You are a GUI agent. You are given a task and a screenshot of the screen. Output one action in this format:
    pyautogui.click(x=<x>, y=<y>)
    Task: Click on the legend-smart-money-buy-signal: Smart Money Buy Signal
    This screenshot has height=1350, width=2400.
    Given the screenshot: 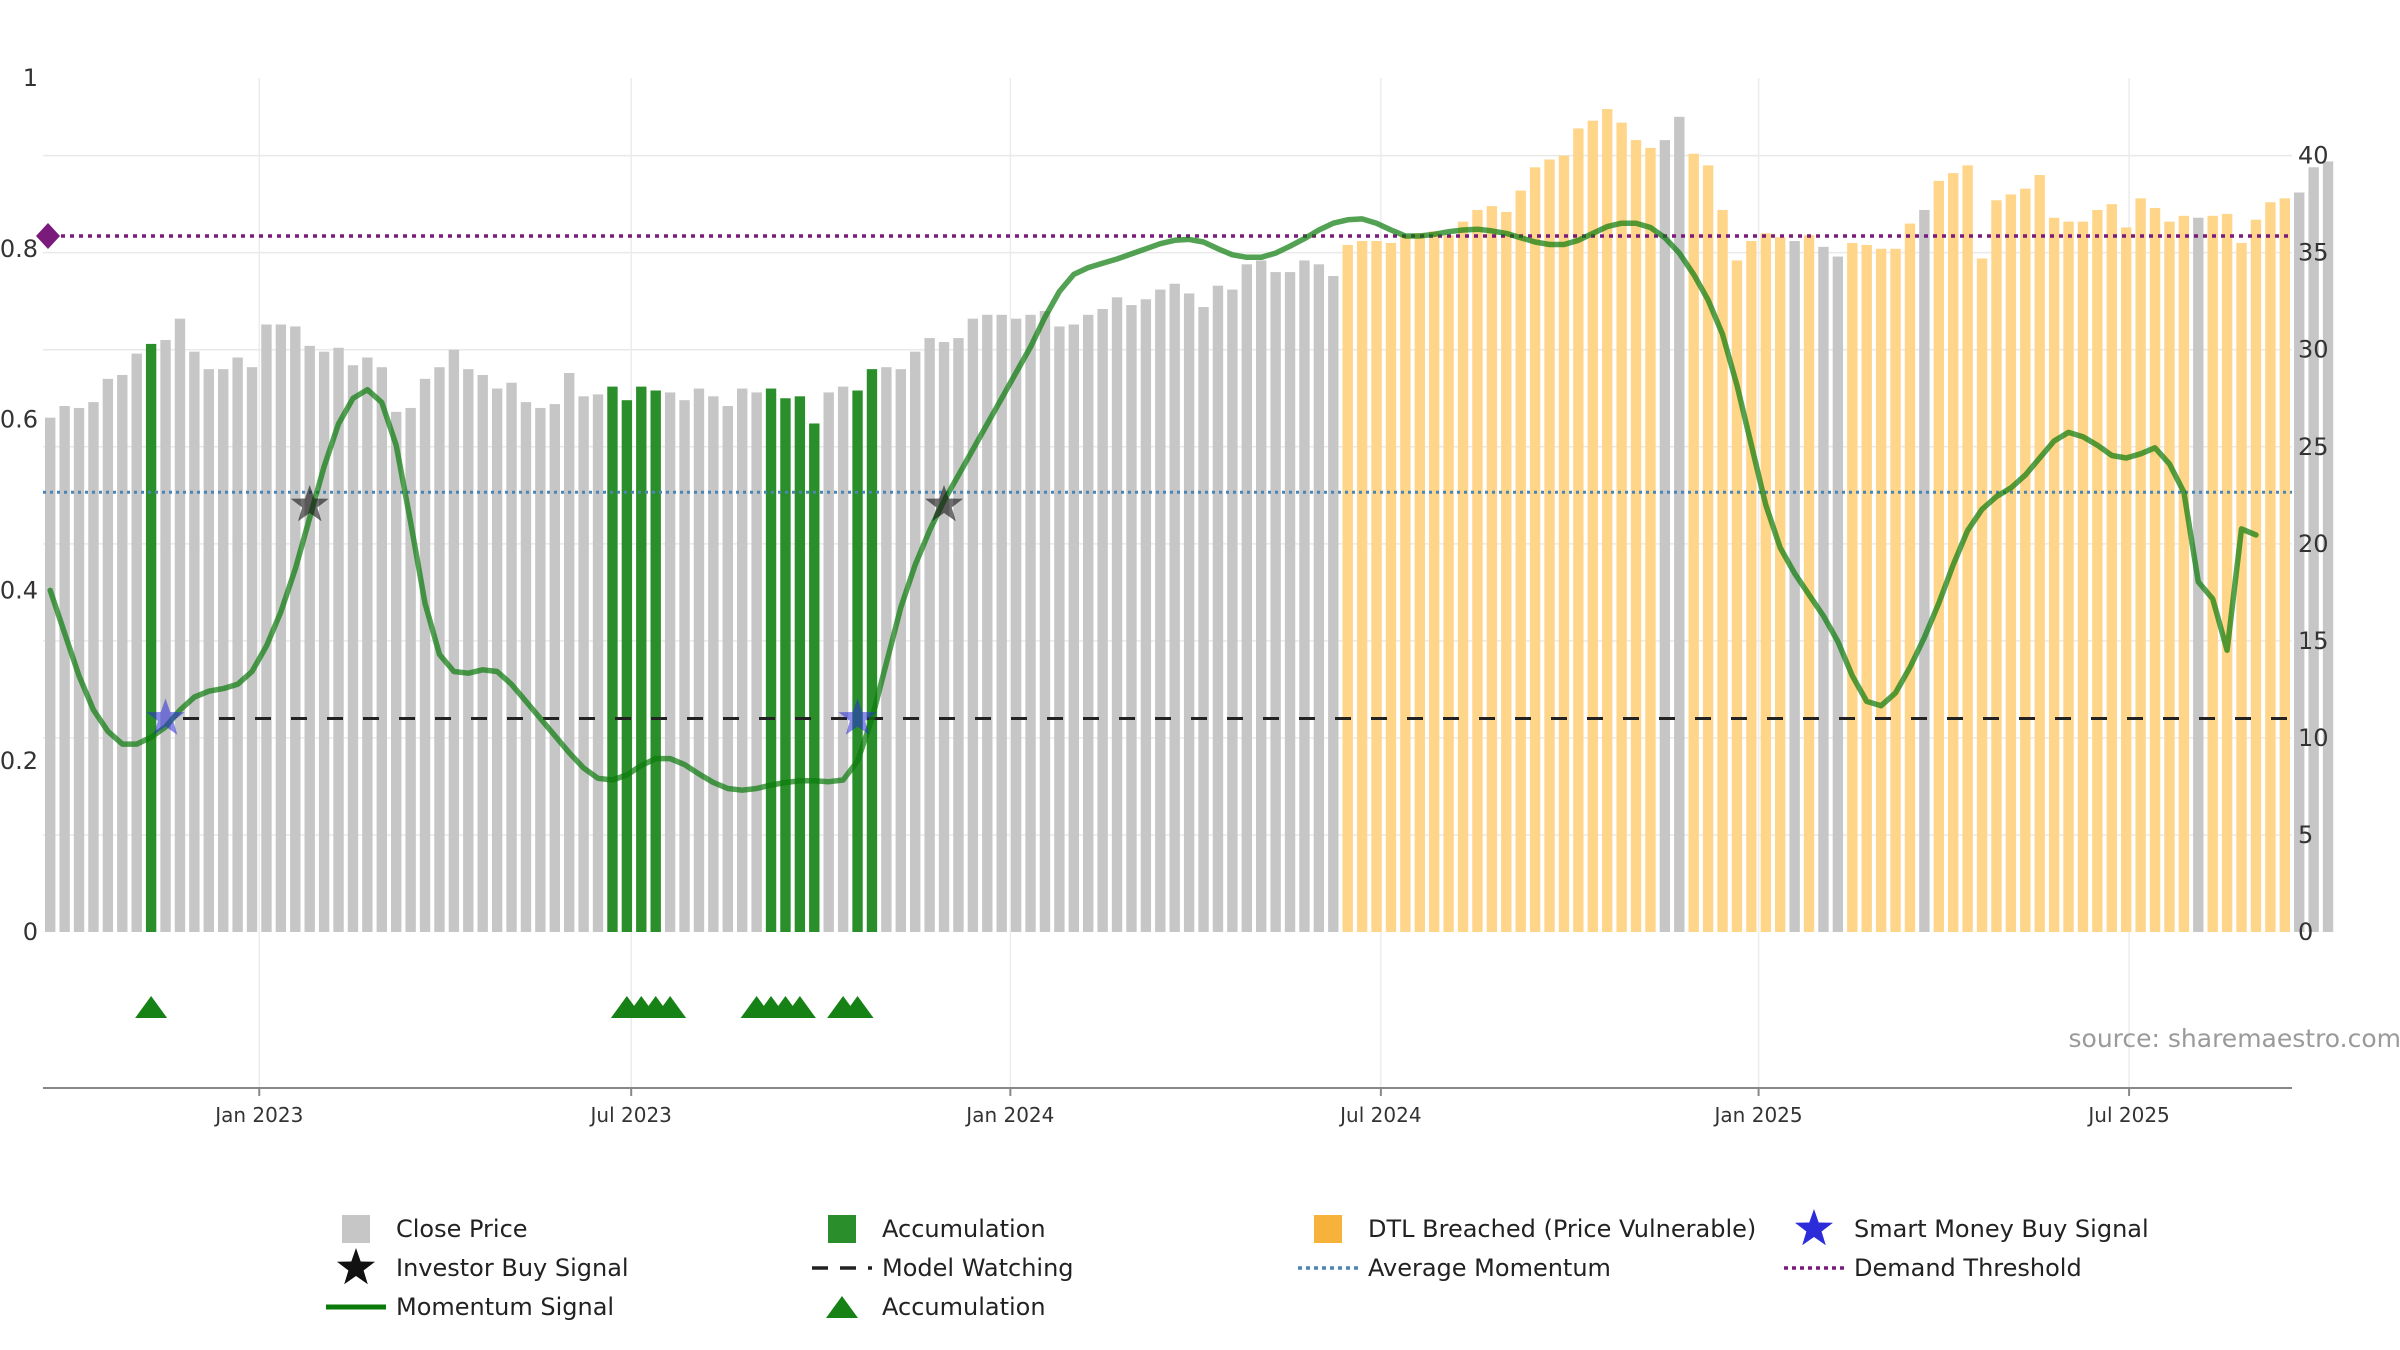 What is the action you would take?
    pyautogui.click(x=1972, y=1227)
    